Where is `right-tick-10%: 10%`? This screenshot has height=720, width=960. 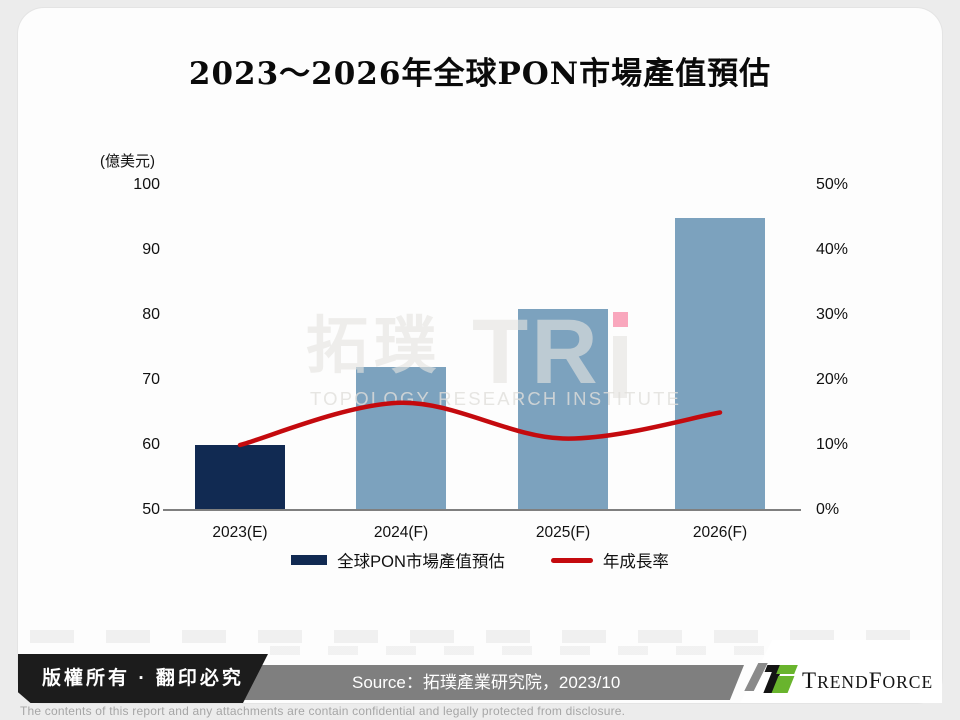
right-tick-10%: 10% is located at coordinates (832, 444).